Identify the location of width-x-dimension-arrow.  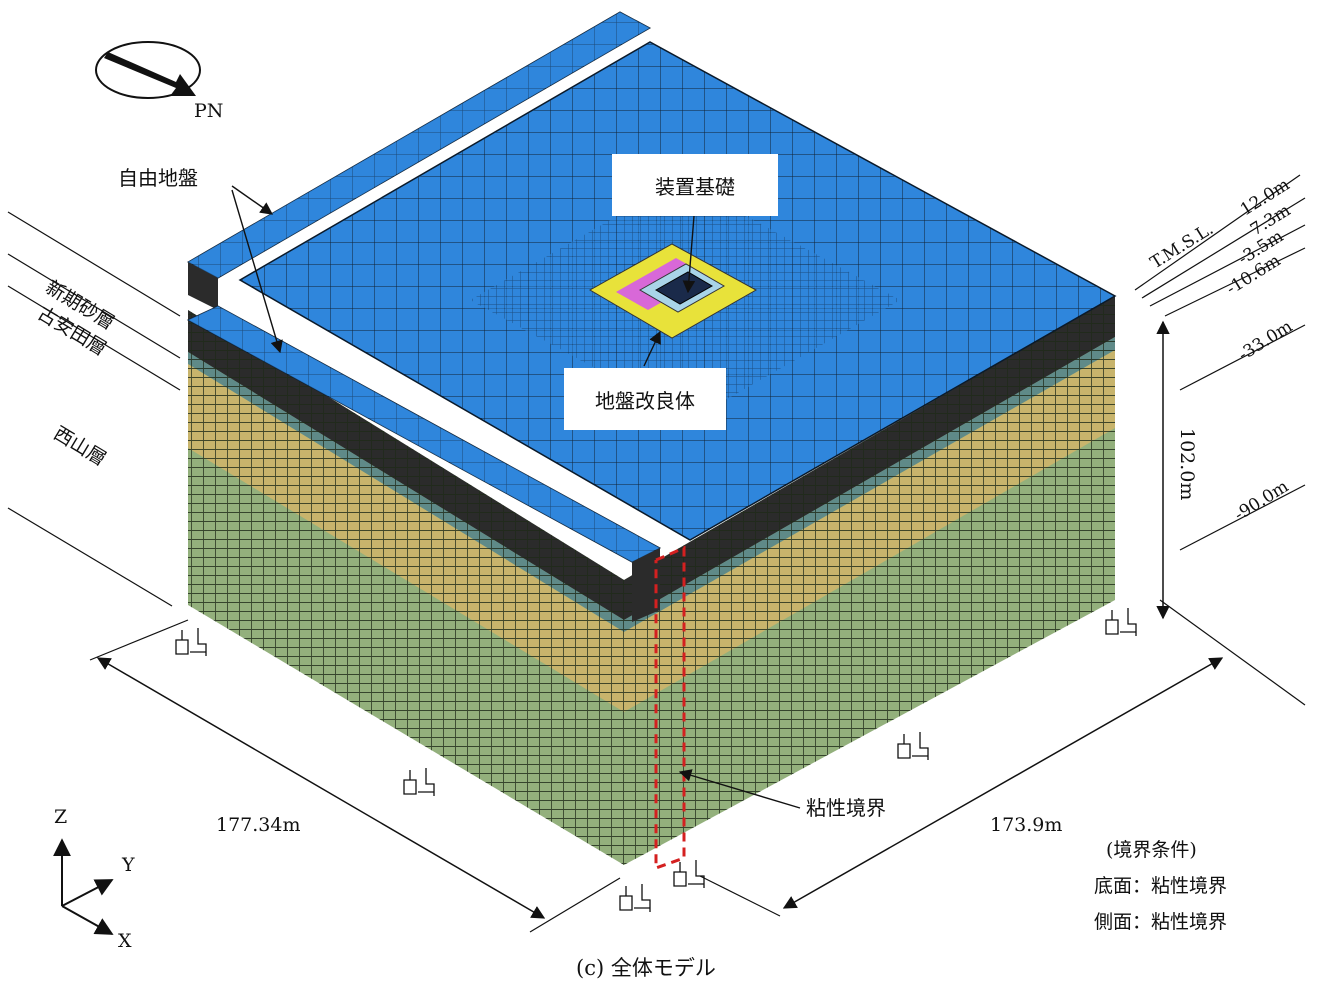
(321, 788).